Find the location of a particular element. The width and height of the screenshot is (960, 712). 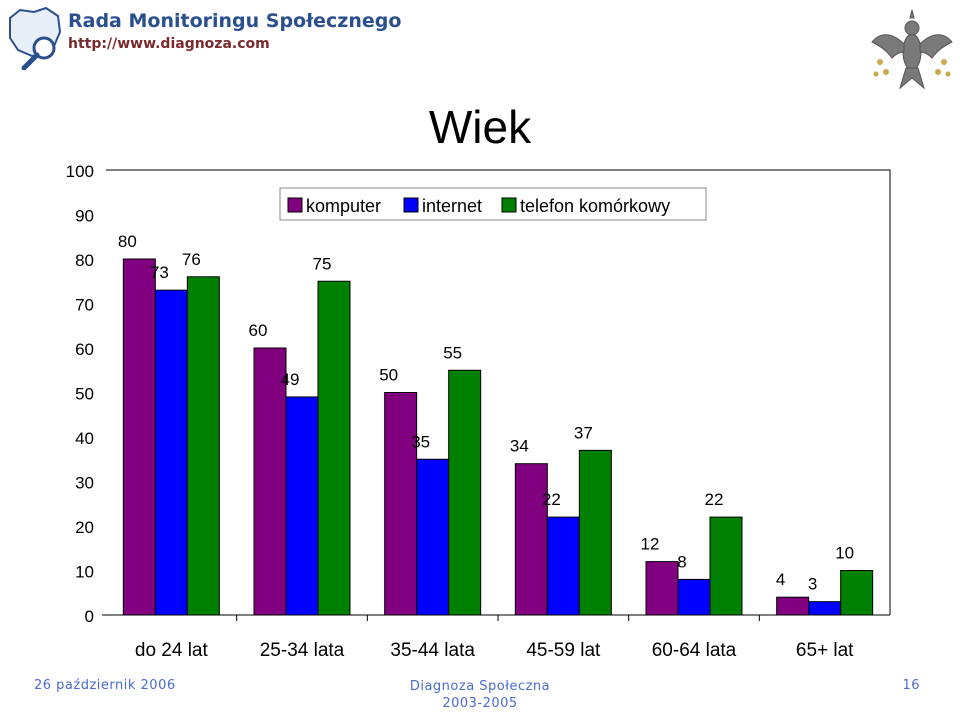

data-label: 10 is located at coordinates (844, 553).